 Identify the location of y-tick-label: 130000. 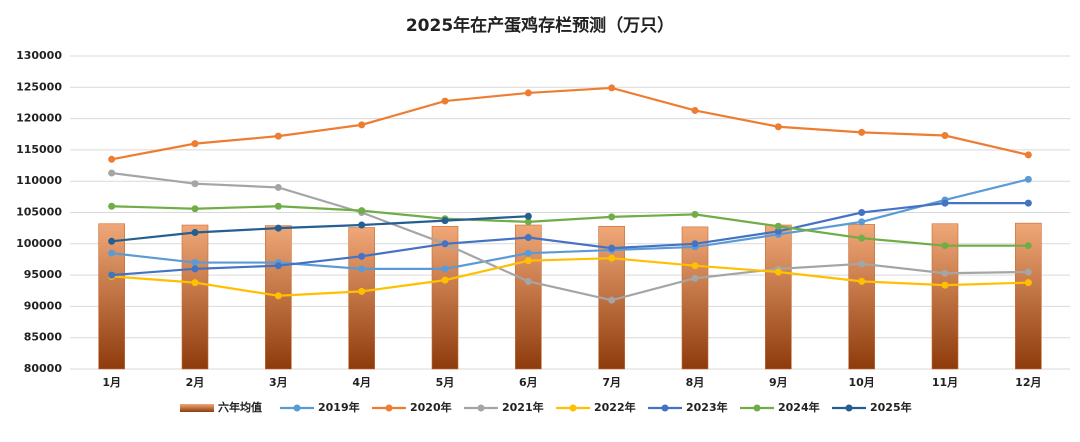
(39, 55).